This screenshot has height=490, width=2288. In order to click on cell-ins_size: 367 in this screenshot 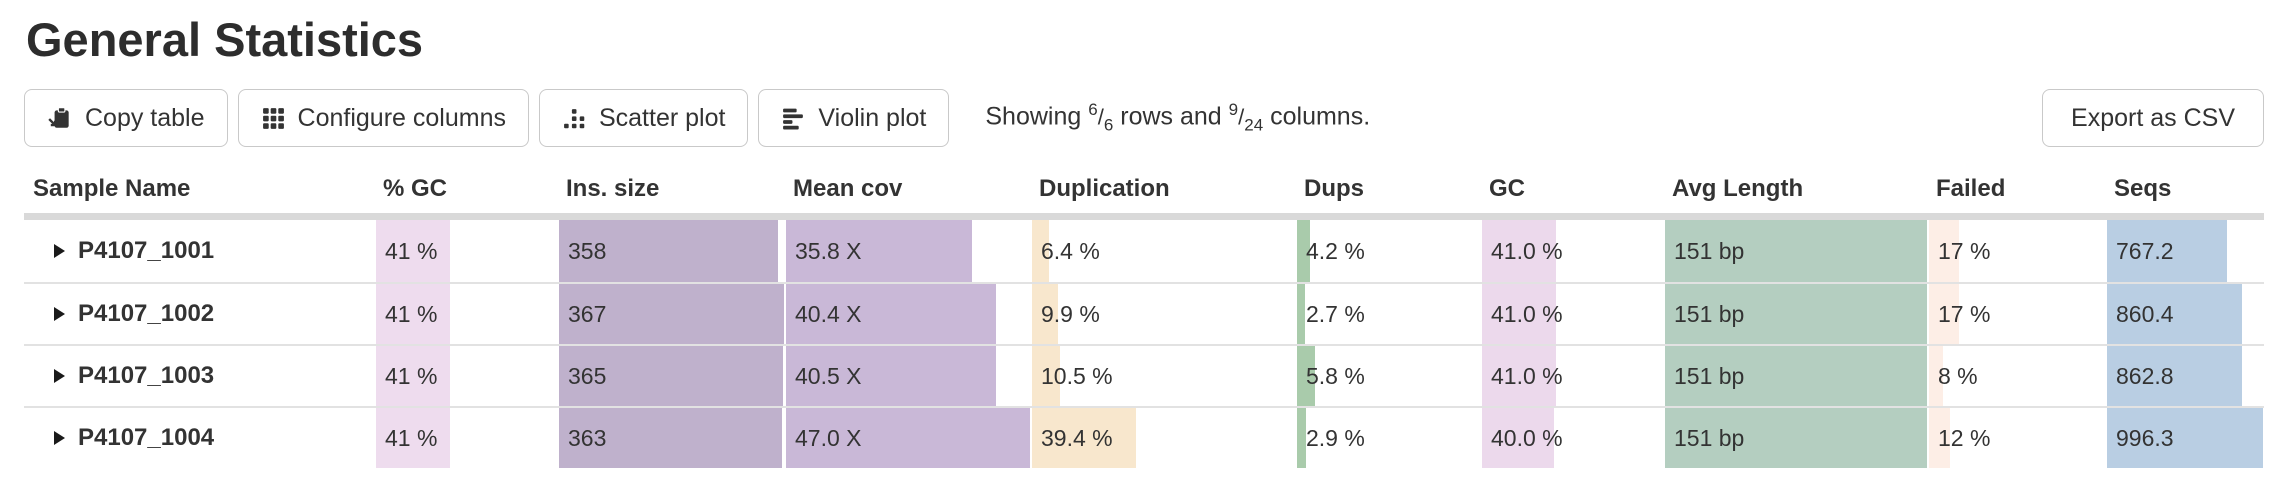, I will do `click(670, 314)`.